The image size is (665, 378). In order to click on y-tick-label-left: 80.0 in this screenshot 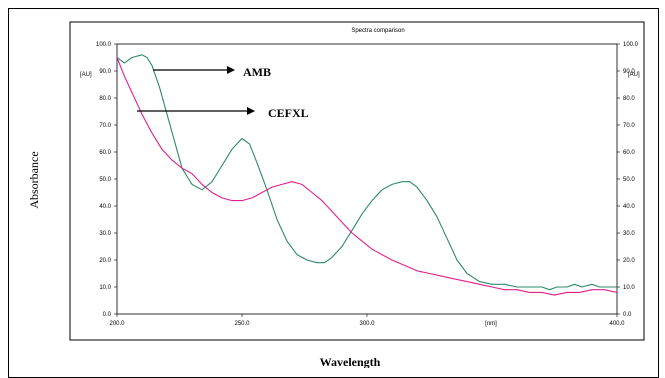, I will do `click(105, 99)`.